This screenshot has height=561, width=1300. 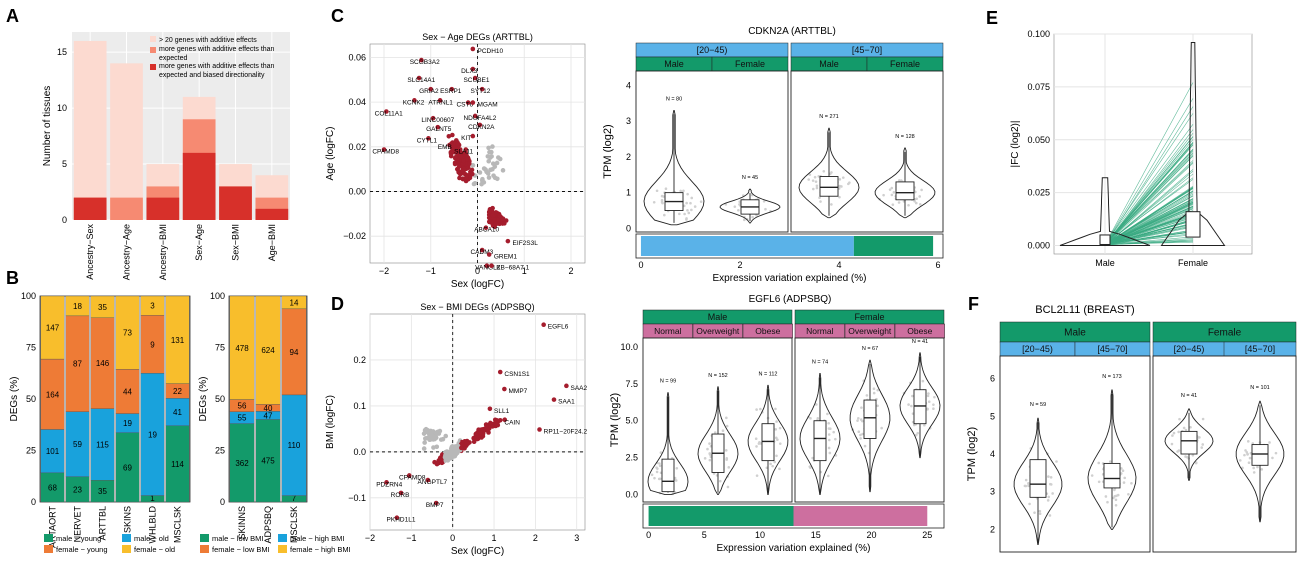 What do you see at coordinates (1038, 405) in the screenshot?
I see `n-label: N = 59` at bounding box center [1038, 405].